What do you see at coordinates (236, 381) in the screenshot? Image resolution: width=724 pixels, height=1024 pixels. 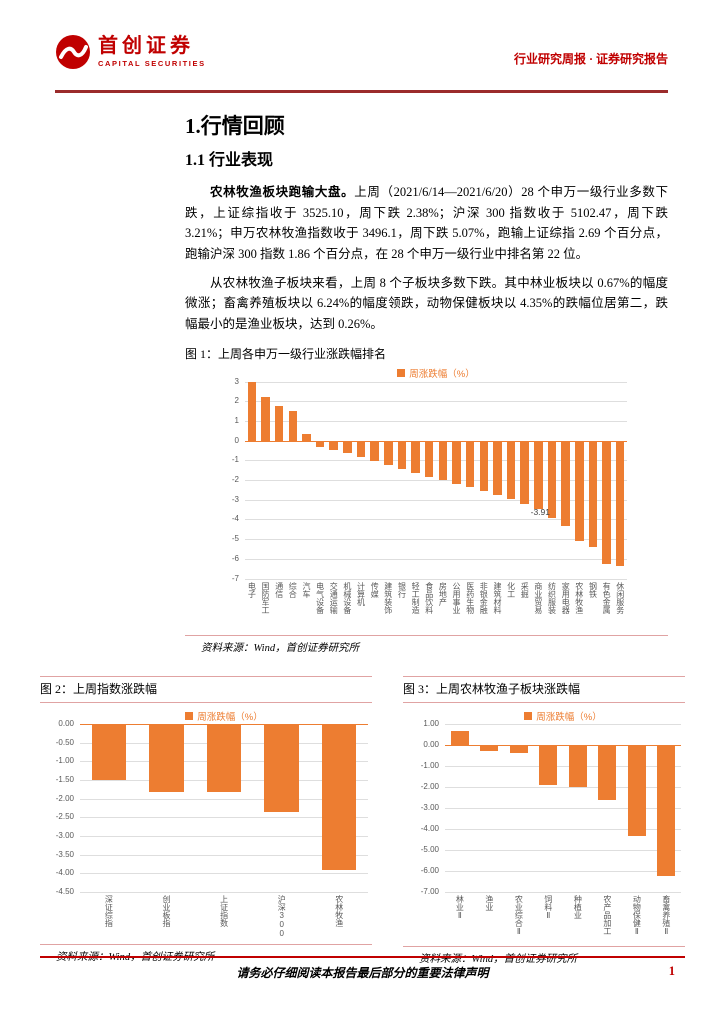 I see `y-axis-tick-label: 3` at bounding box center [236, 381].